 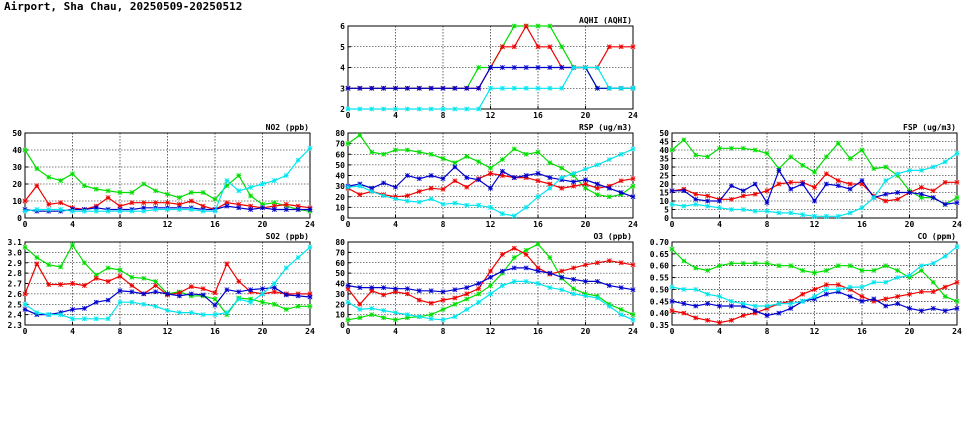 I want to click on x-tick-label: 24, so click(x=310, y=224).